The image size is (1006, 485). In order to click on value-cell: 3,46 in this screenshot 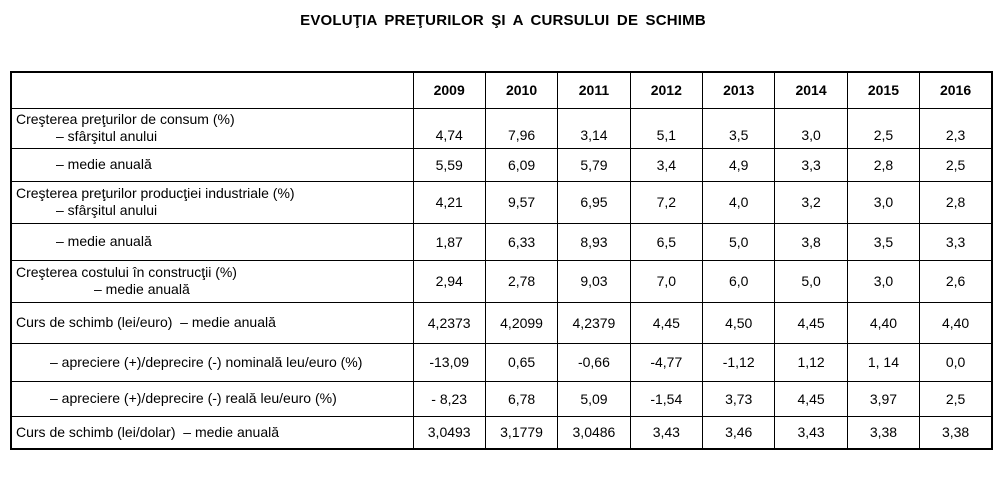, I will do `click(738, 432)`.